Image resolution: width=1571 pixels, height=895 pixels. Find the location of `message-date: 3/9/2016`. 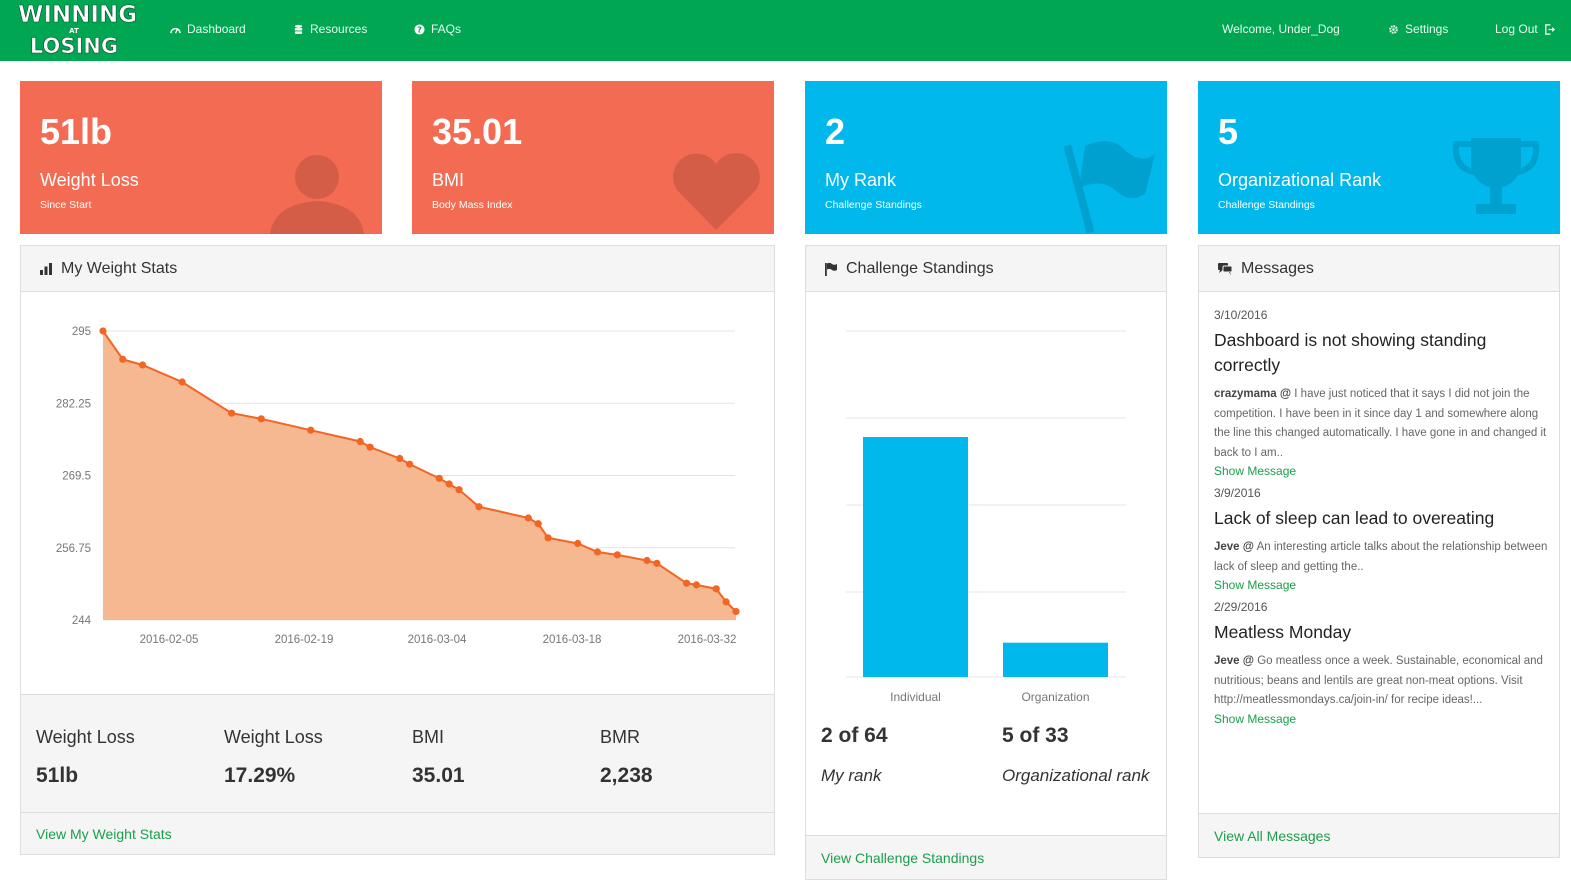

message-date: 3/9/2016 is located at coordinates (1237, 493).